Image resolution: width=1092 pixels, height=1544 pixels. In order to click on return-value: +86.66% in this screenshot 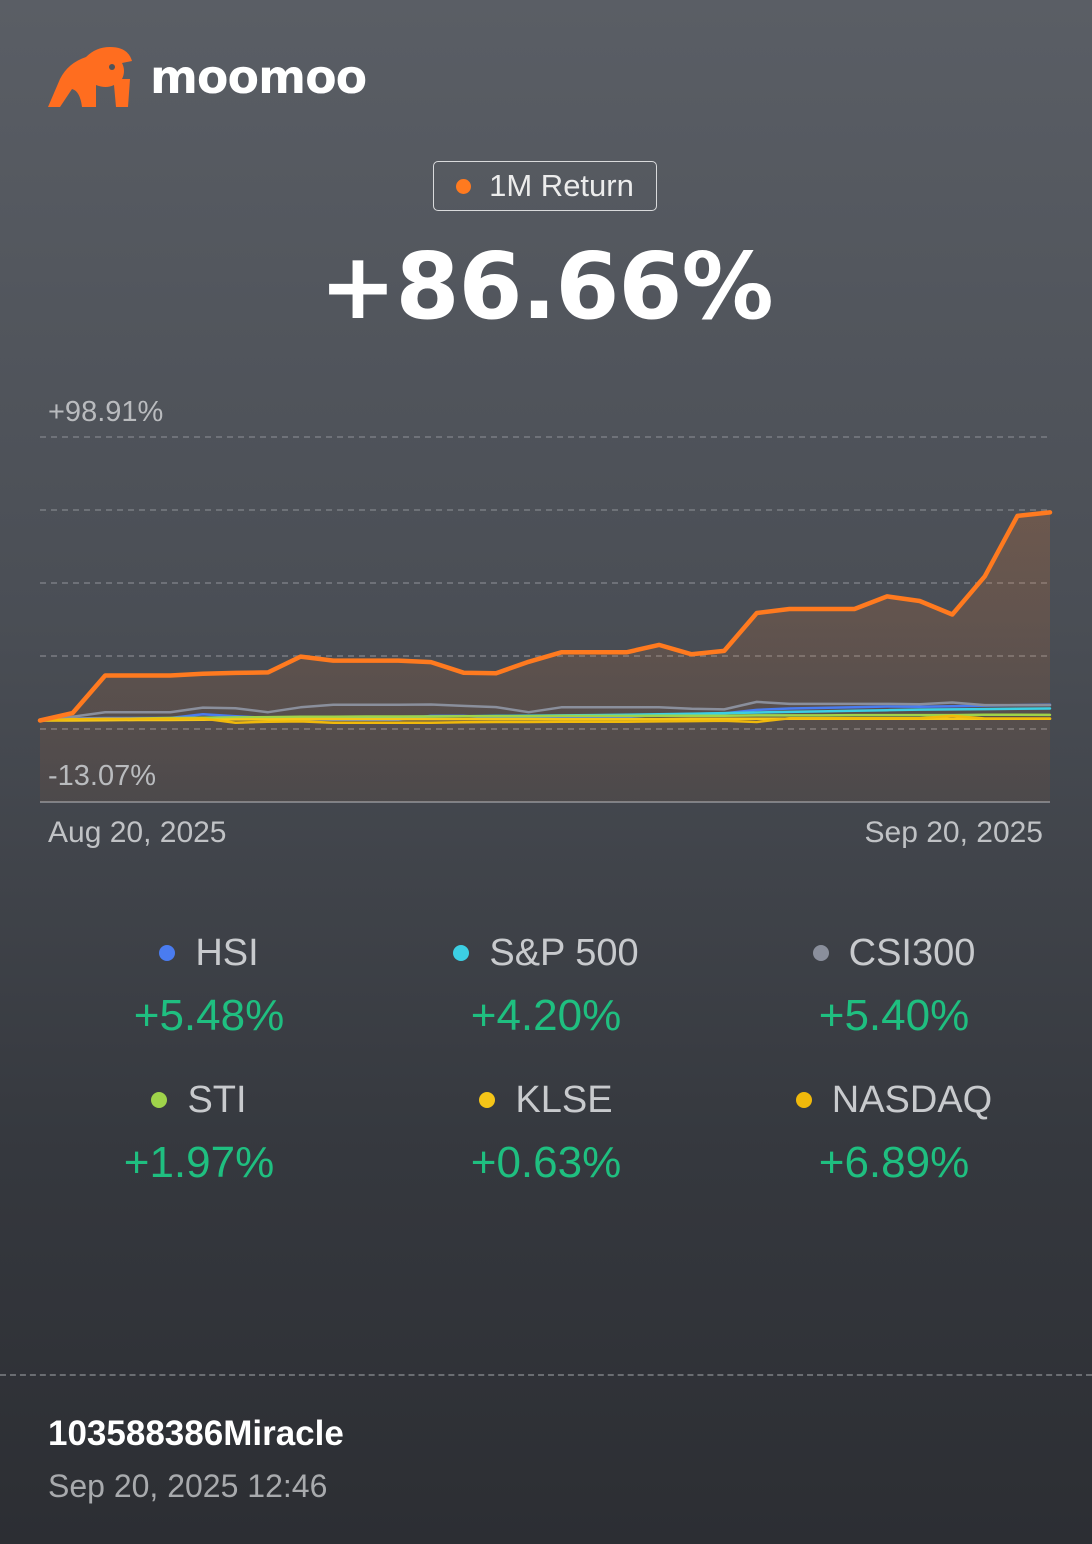, I will do `click(546, 286)`.